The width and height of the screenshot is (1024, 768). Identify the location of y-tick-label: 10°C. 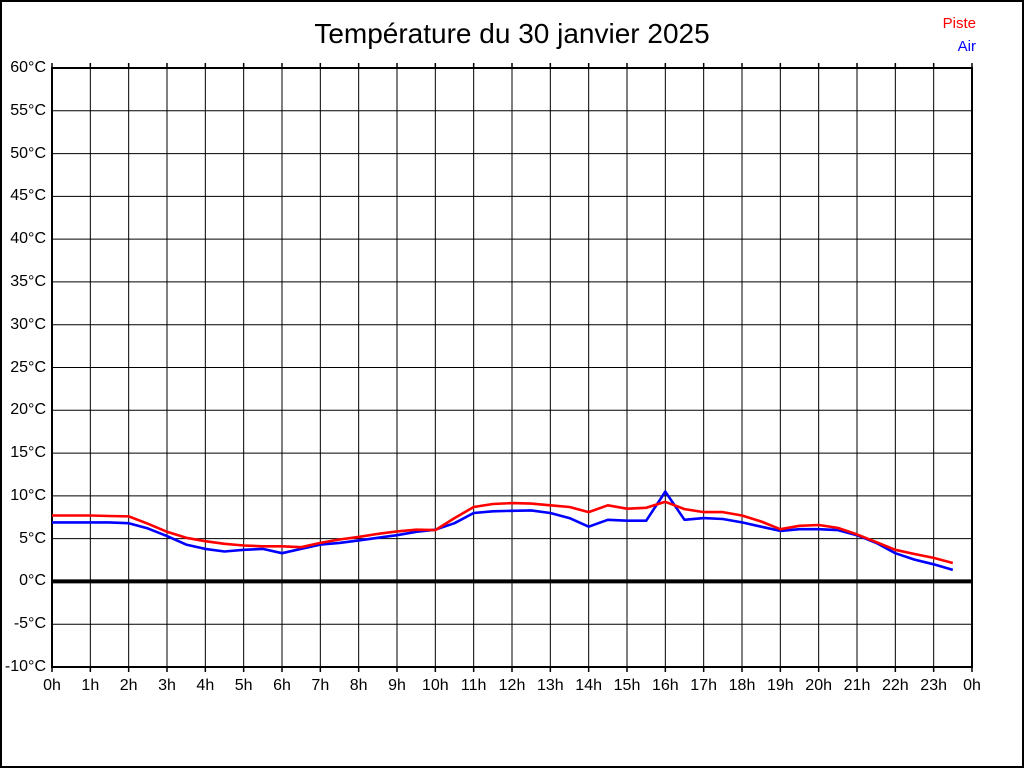
(28, 495).